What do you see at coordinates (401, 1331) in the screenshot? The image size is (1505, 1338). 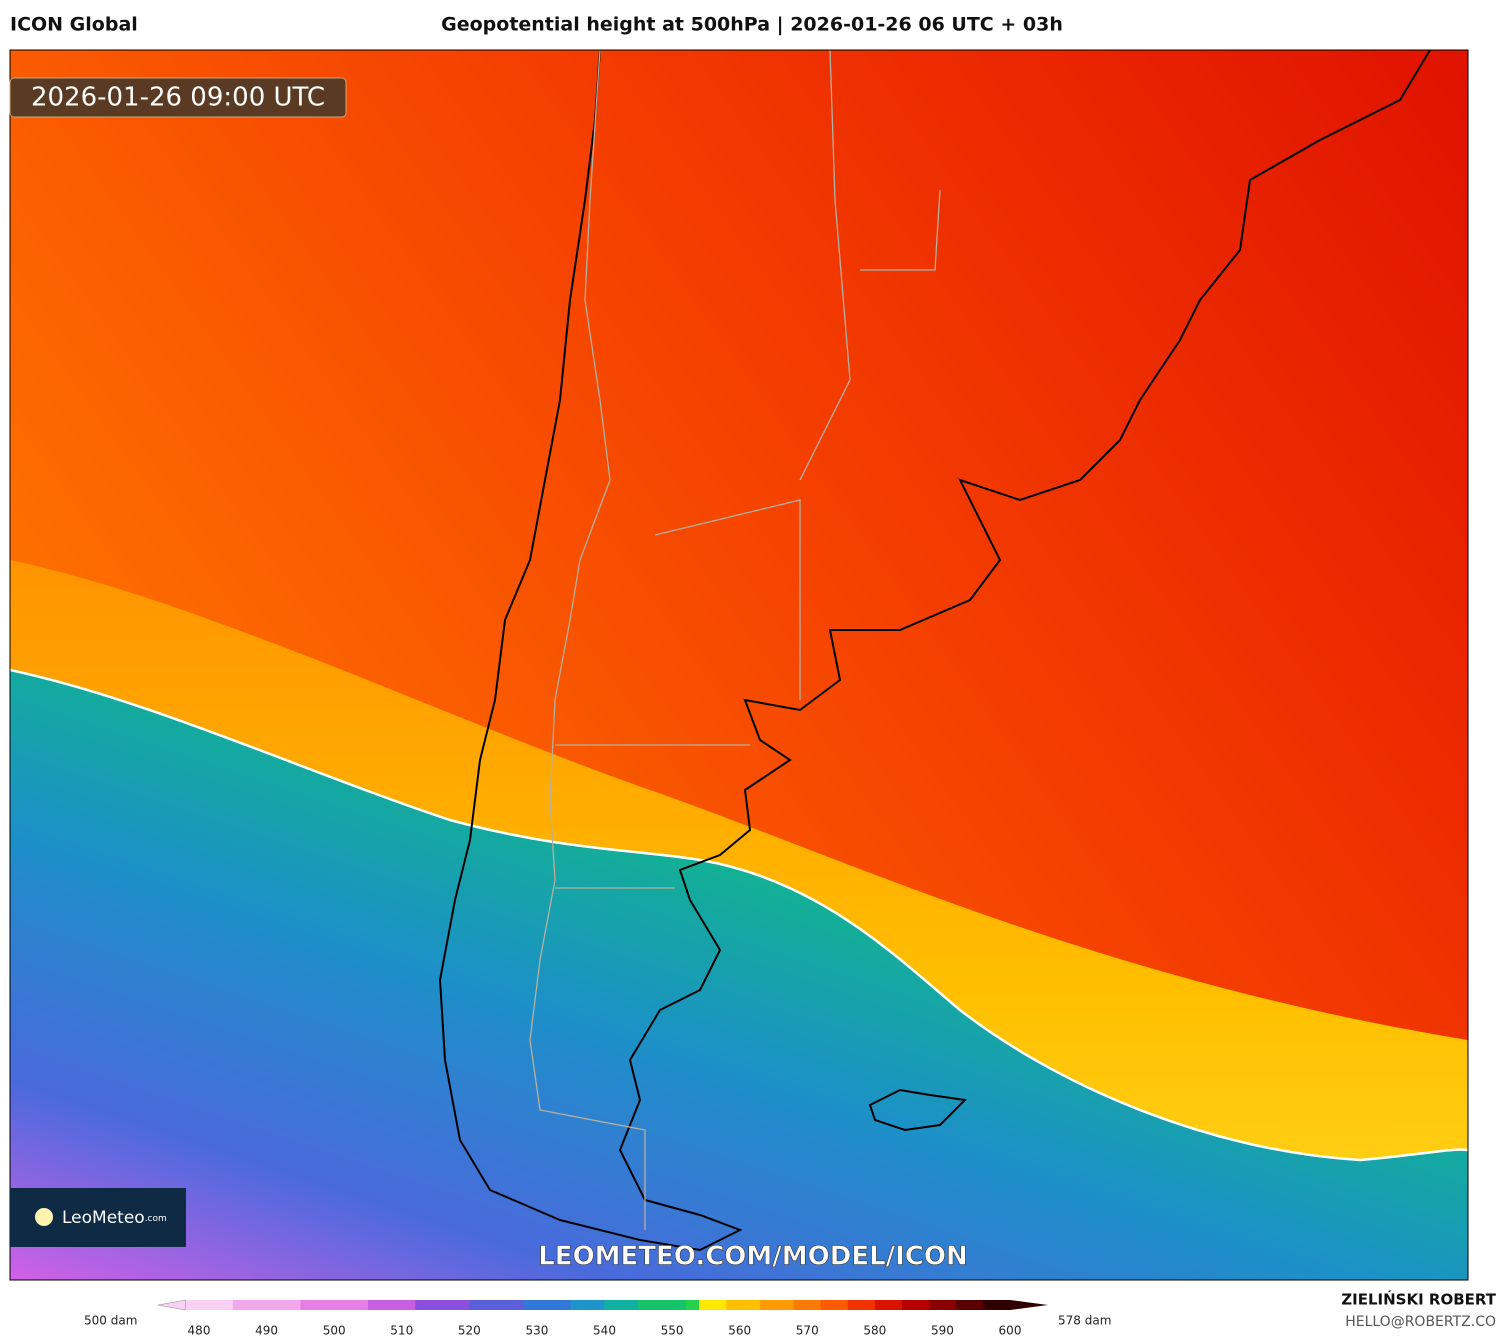 I see `colorbar-tick-label: 510` at bounding box center [401, 1331].